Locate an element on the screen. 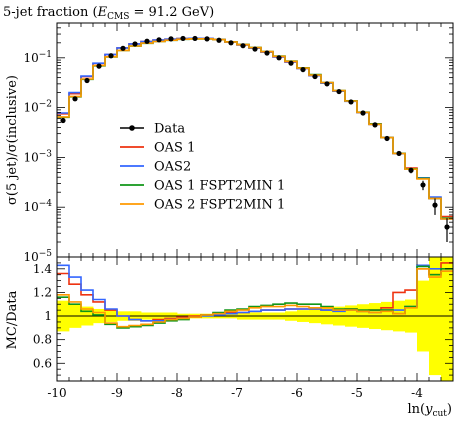  y-tick-label: 10⁻² is located at coordinates (37, 107).